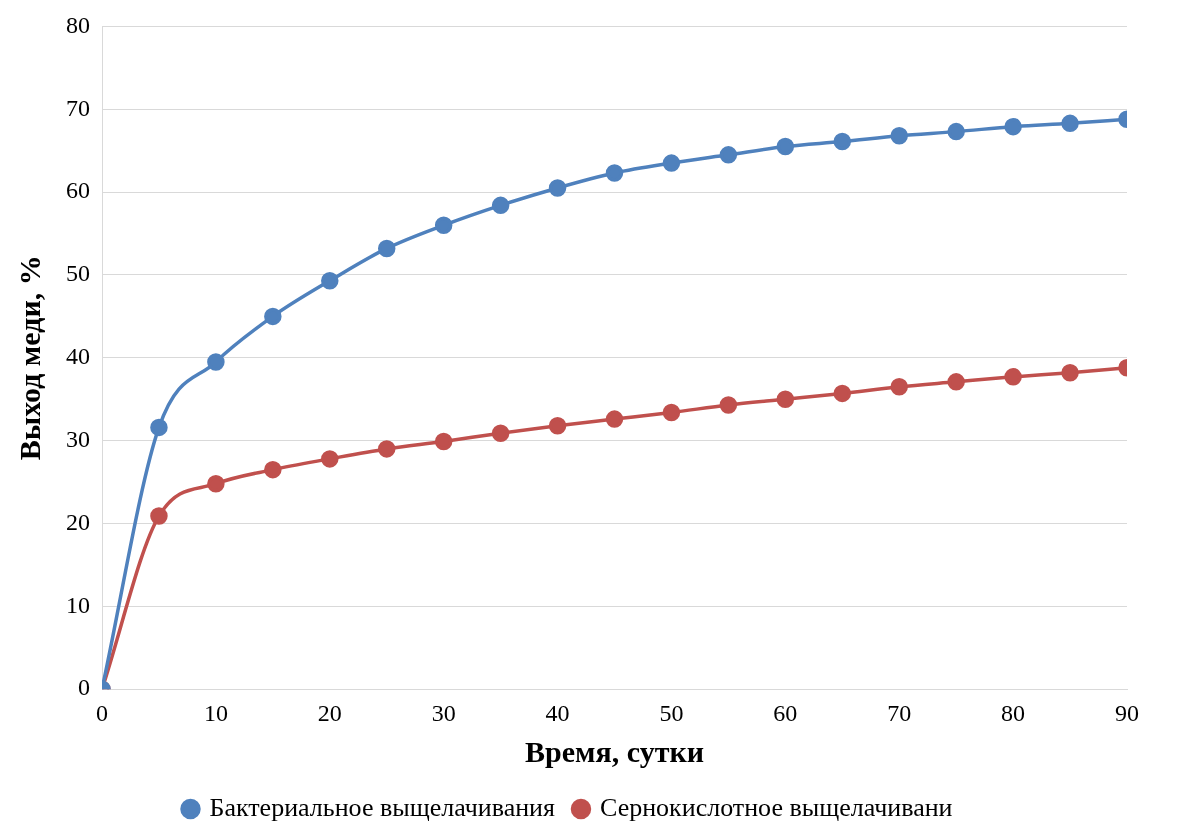 The image size is (1177, 832). Describe the element at coordinates (78, 190) in the screenshot. I see `y-tick-label: 60` at that location.